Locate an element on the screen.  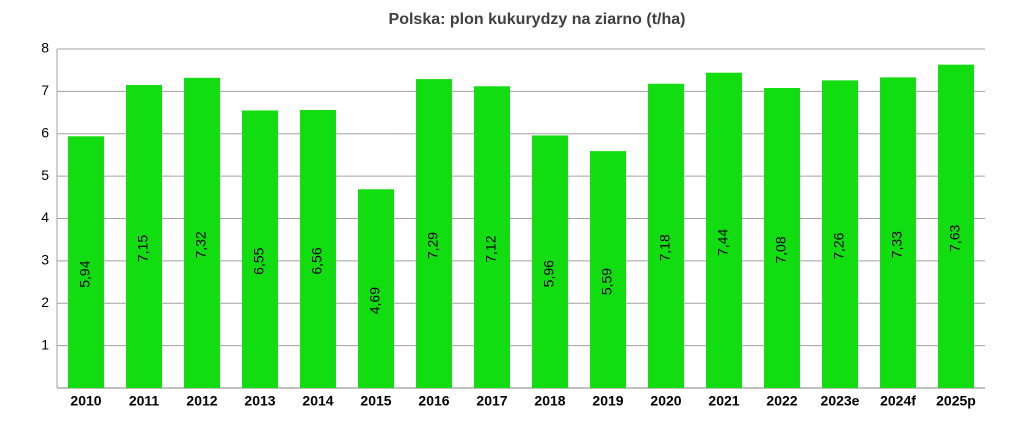
y-tick-label: 5 is located at coordinates (45, 175).